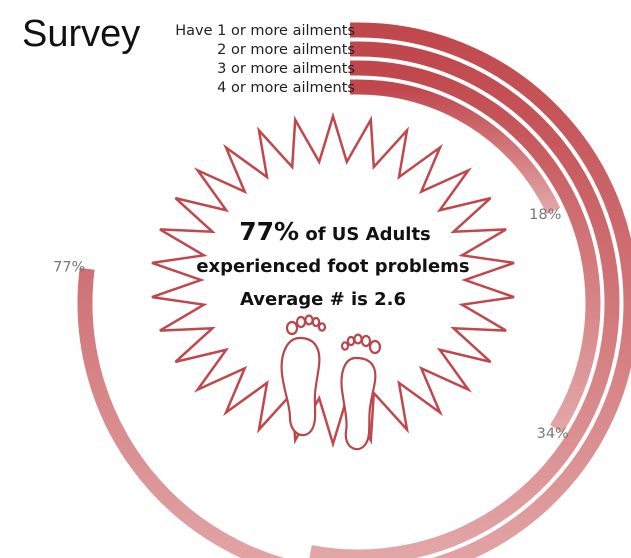 This screenshot has width=631, height=558. Describe the element at coordinates (269, 231) in the screenshot. I see `headline-percent: 77%` at that location.